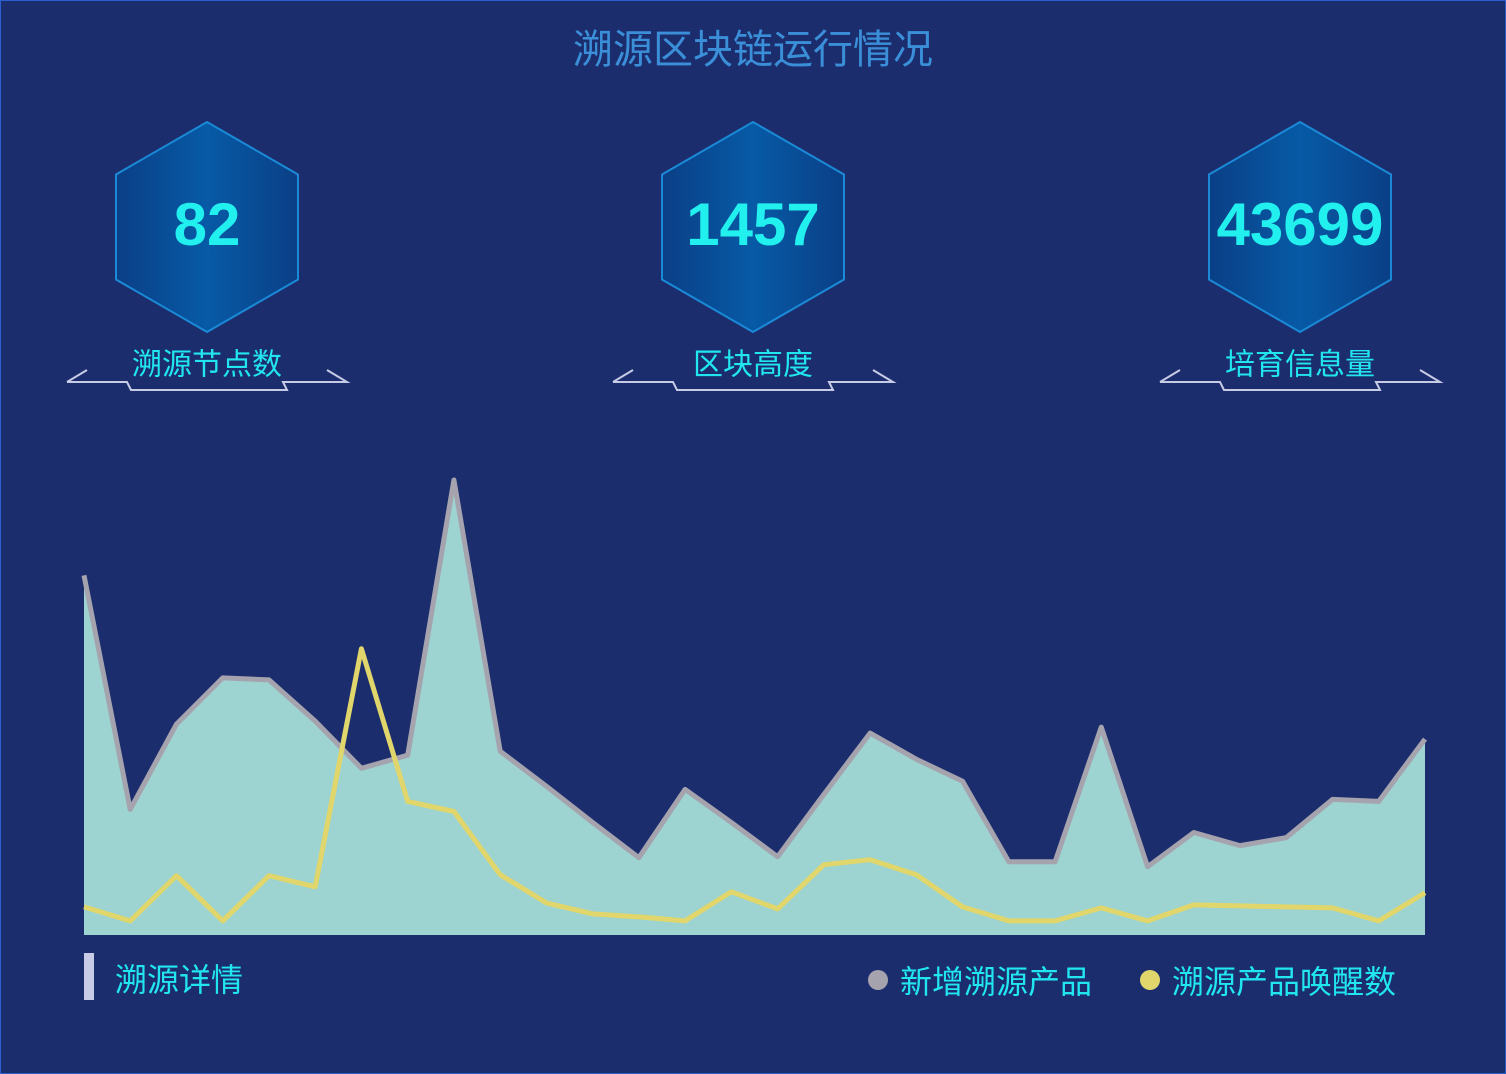 The height and width of the screenshot is (1074, 1506). I want to click on stat-label: 区块高度, so click(753, 365).